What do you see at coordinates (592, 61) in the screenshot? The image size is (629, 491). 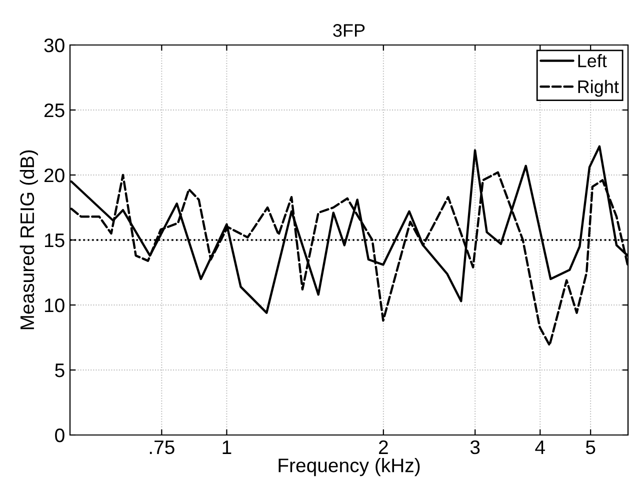 I see `legend-label: Left` at bounding box center [592, 61].